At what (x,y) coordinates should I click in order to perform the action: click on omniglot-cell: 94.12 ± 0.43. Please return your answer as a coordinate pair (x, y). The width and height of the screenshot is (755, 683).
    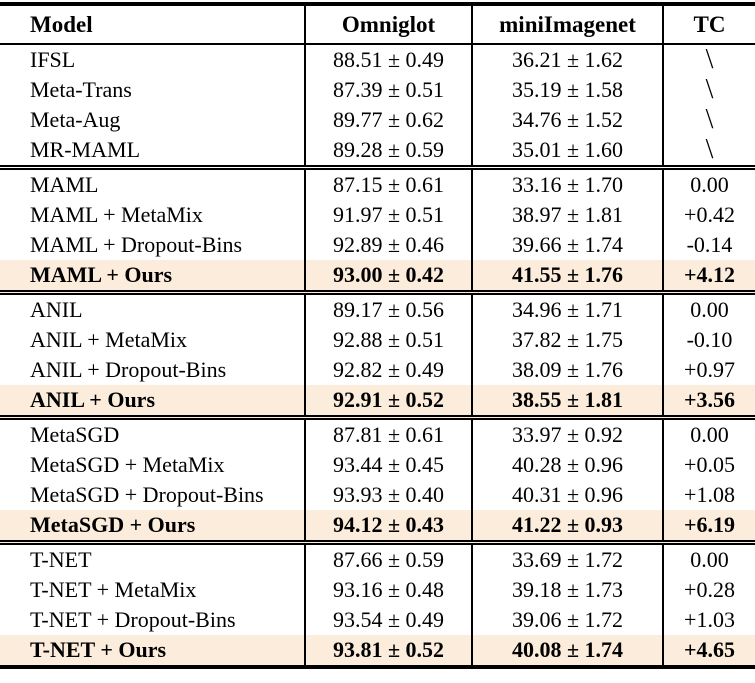
    Looking at the image, I should click on (388, 526).